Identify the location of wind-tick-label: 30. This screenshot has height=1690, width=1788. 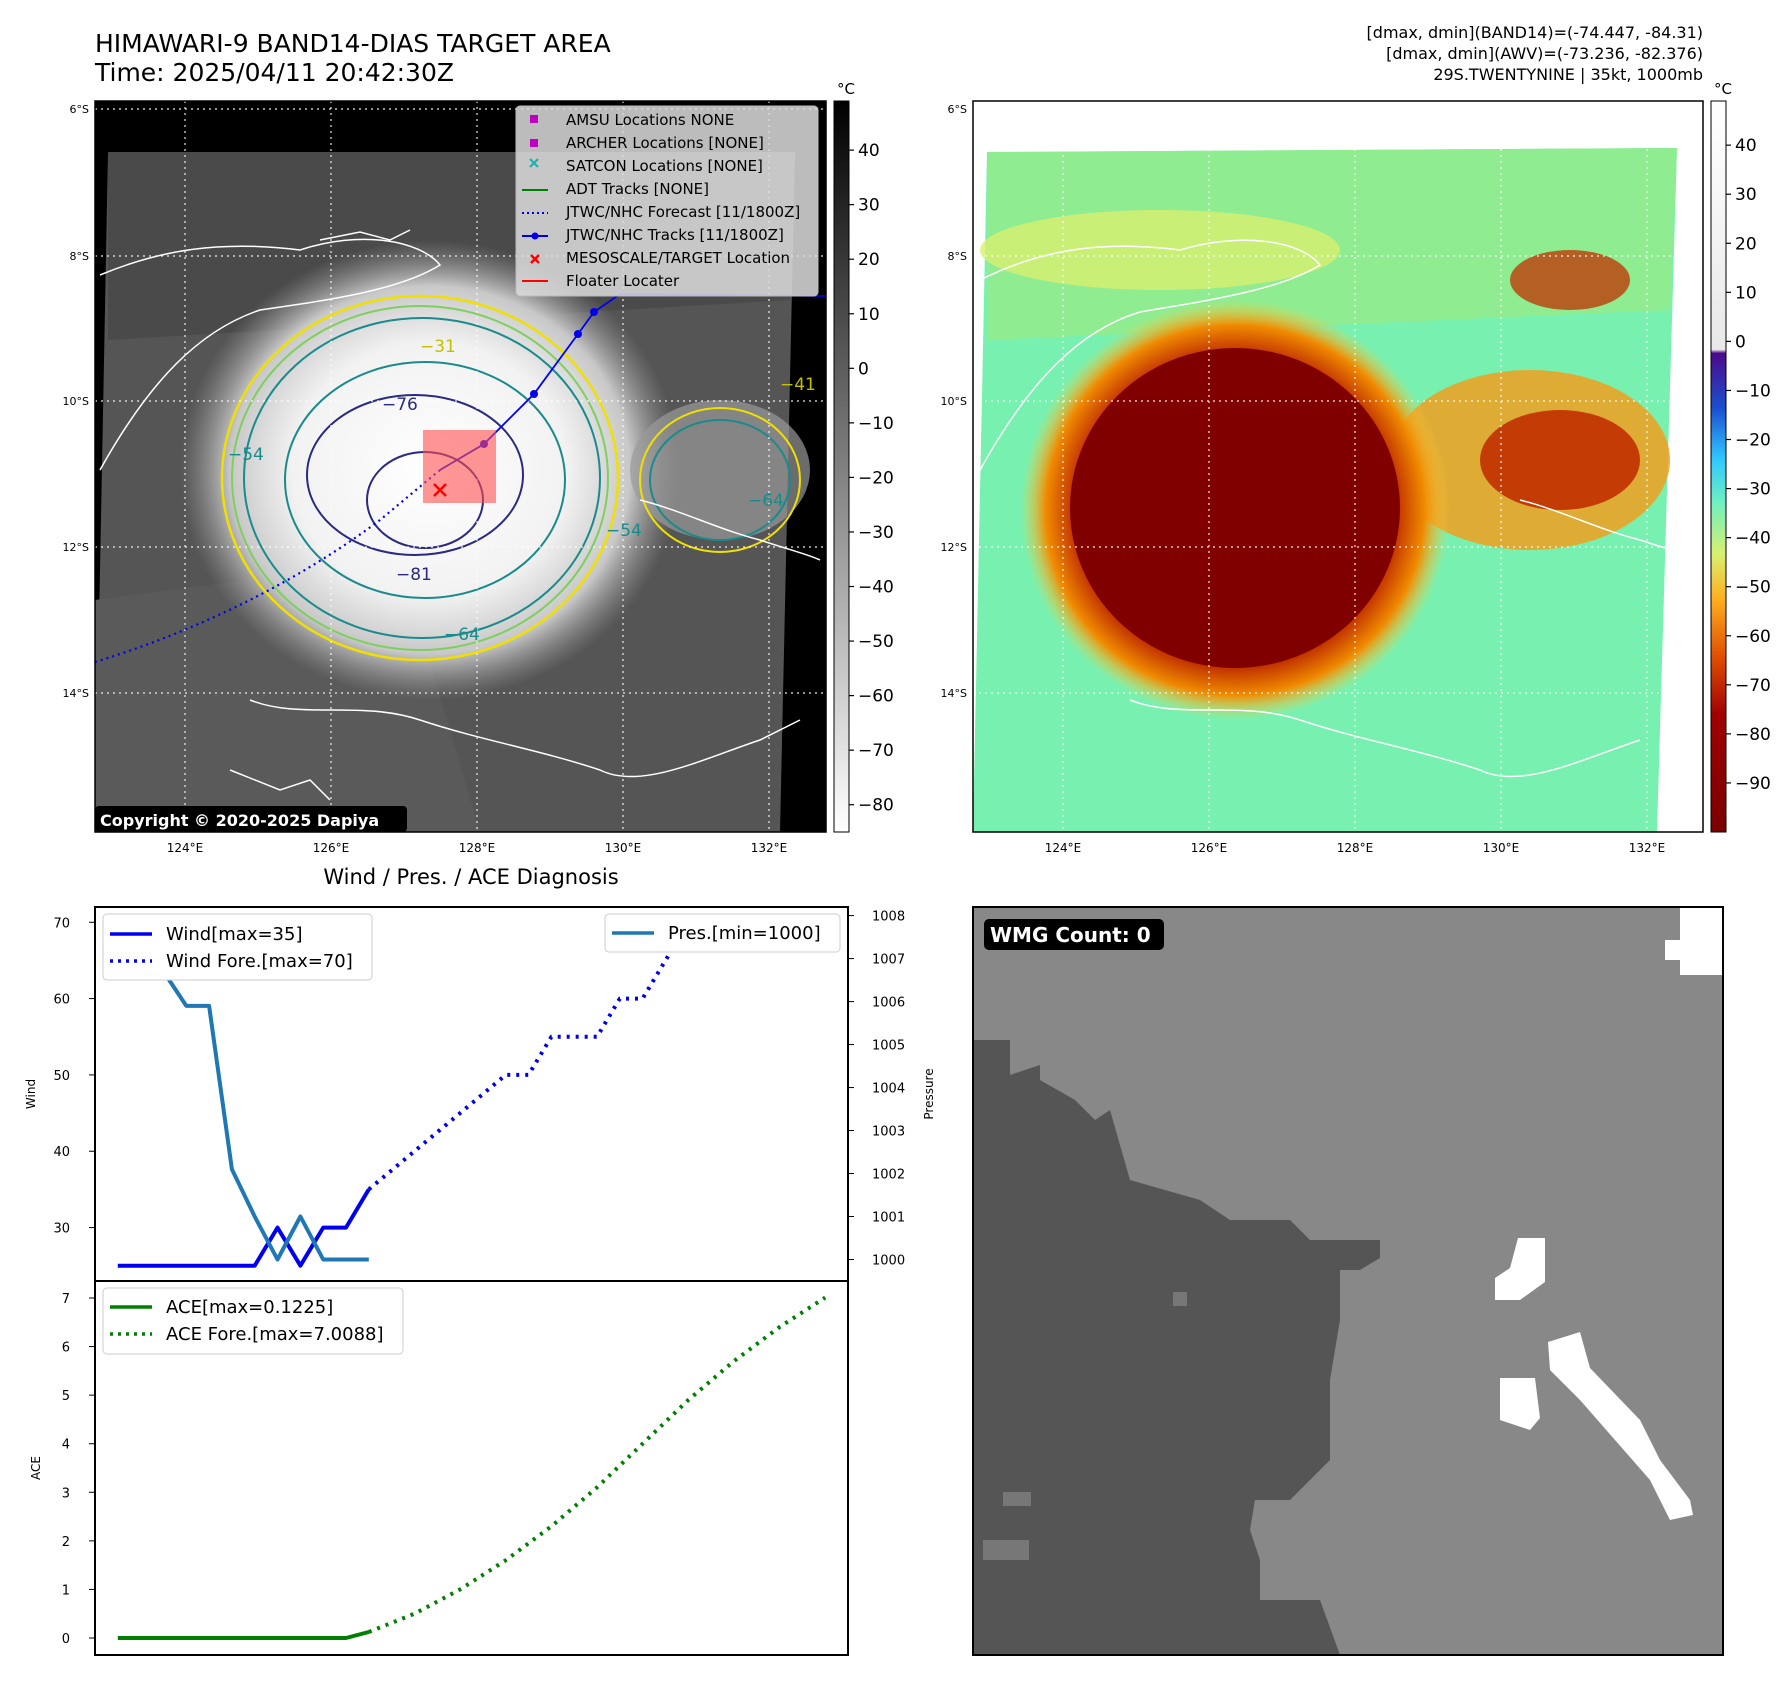
(61, 1229).